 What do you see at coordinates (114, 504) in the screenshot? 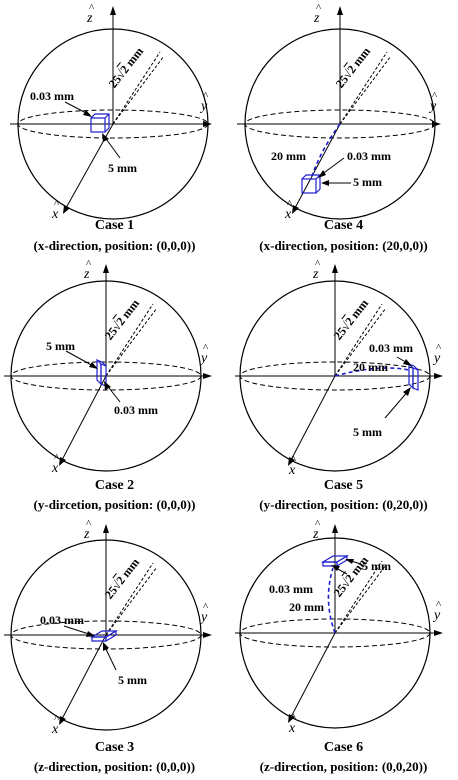
I see `case-subtitle: (y-dircetion, position: (0,0,0))` at bounding box center [114, 504].